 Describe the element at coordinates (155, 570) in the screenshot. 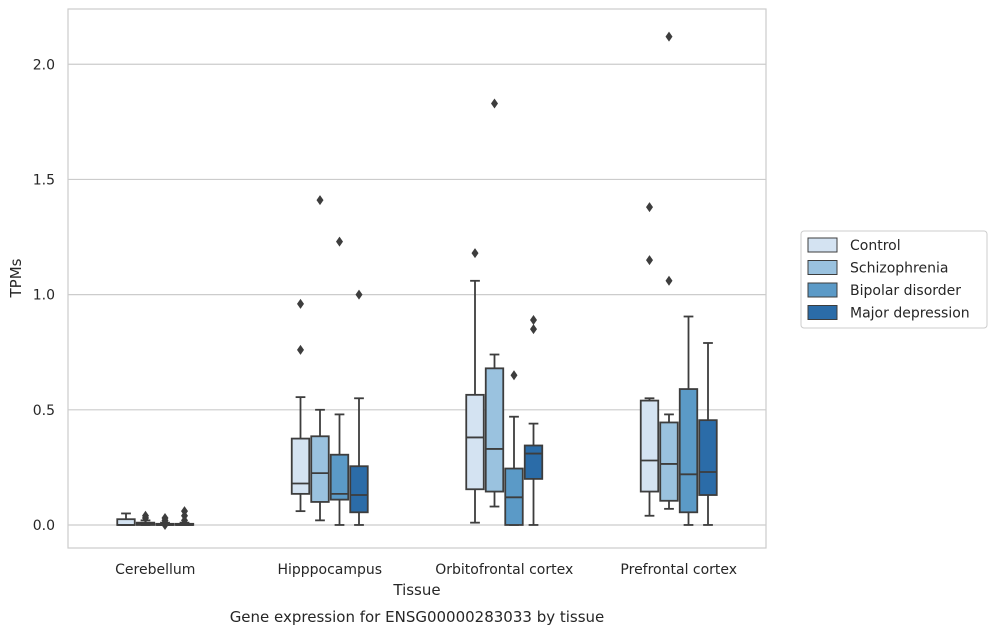

I see `x-tick-label: Cerebellum` at that location.